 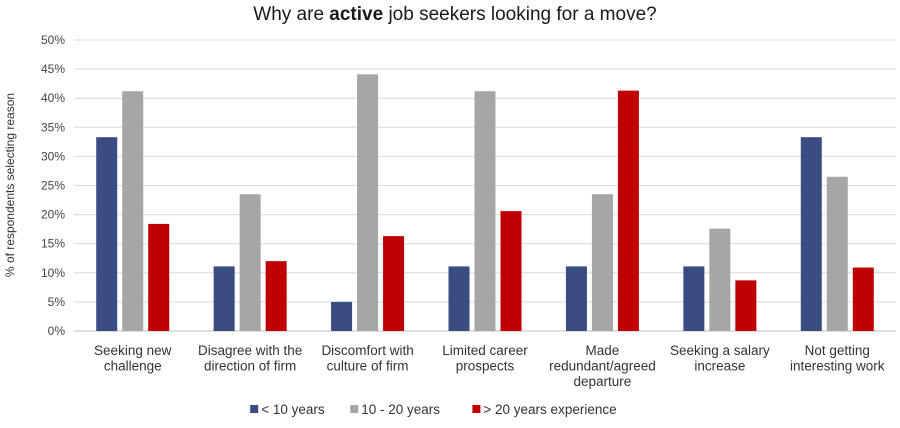 What do you see at coordinates (133, 358) in the screenshot?
I see `x-category-label: Seeking new challenge` at bounding box center [133, 358].